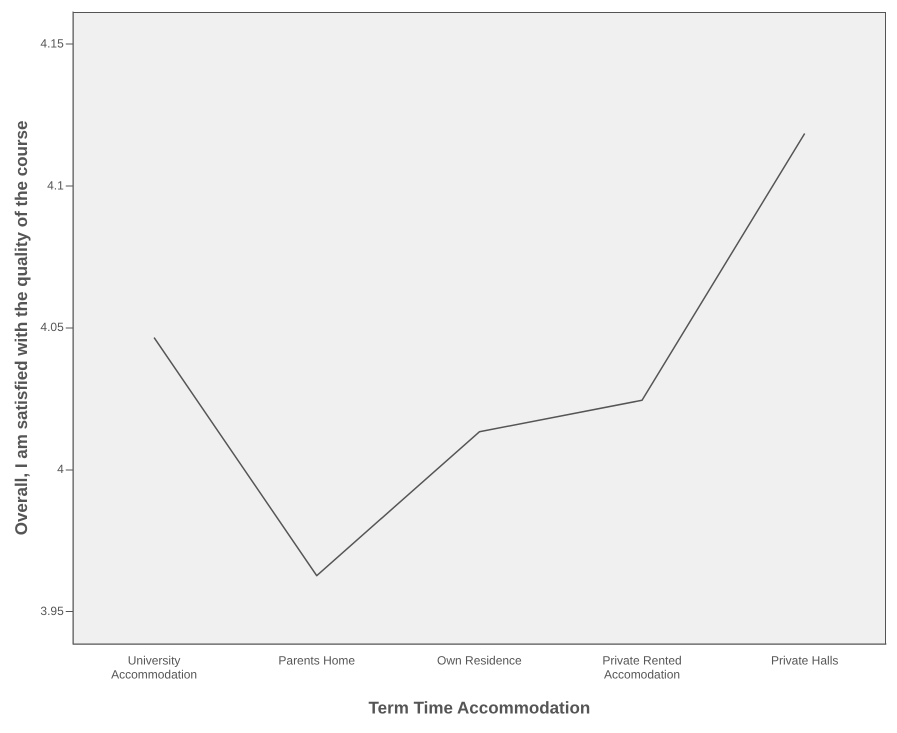 Image resolution: width=897 pixels, height=733 pixels. What do you see at coordinates (60, 469) in the screenshot?
I see `y-tick-label: 4` at bounding box center [60, 469].